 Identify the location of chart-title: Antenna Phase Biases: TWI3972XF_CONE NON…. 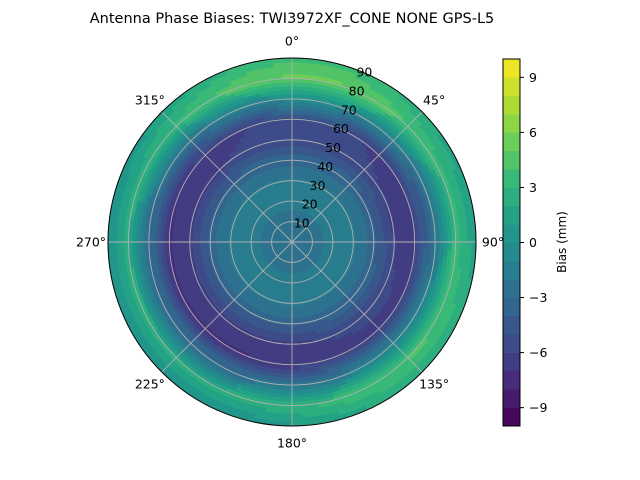
(292, 19).